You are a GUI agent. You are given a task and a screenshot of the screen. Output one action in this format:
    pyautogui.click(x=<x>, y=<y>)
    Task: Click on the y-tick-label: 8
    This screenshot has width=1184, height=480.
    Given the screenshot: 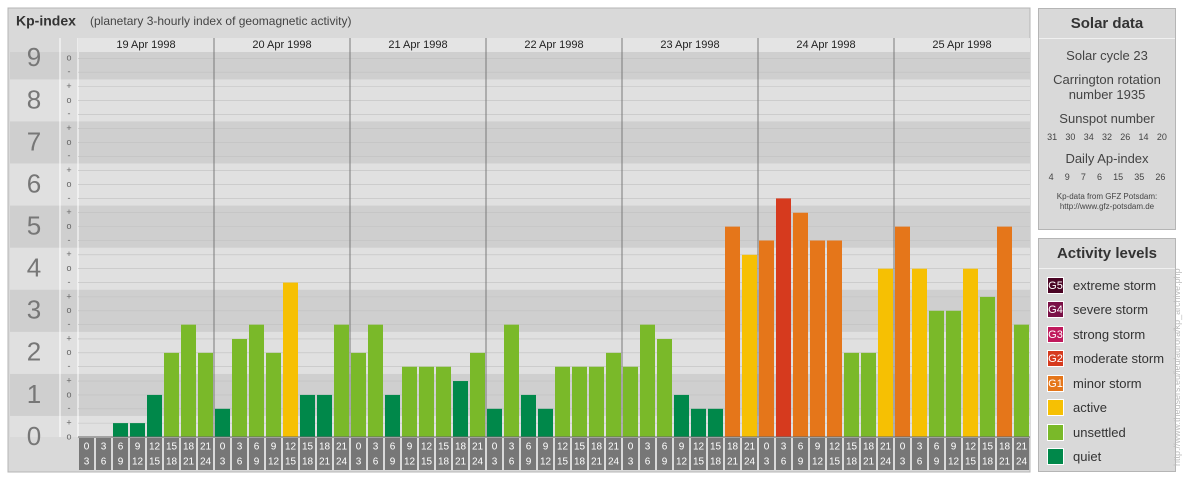 What is the action you would take?
    pyautogui.click(x=34, y=99)
    